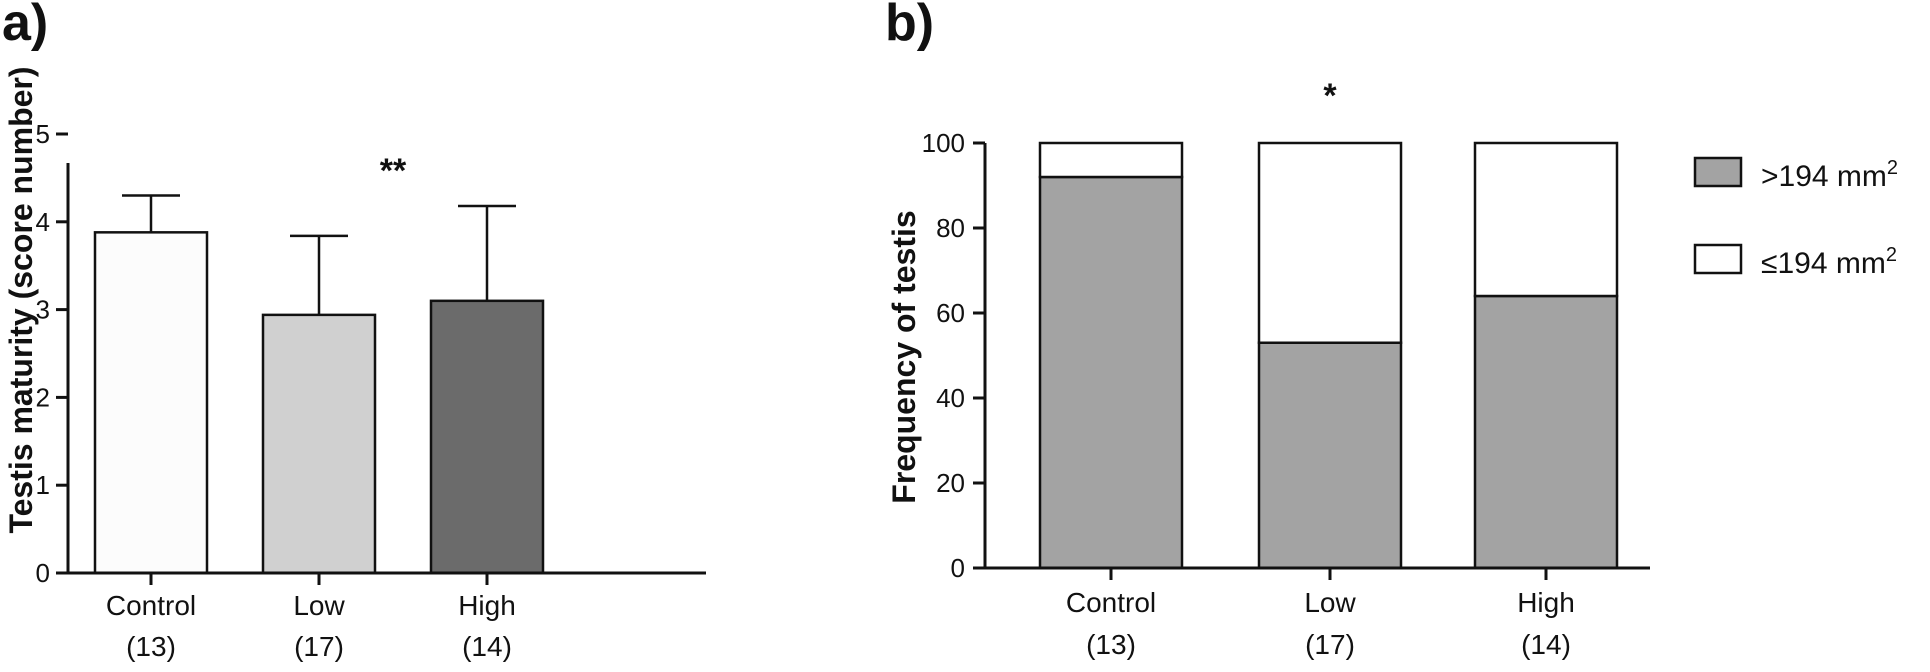 The image size is (1930, 672). What do you see at coordinates (1829, 262) in the screenshot?
I see `legend-label-small: ≤194 mm2` at bounding box center [1829, 262].